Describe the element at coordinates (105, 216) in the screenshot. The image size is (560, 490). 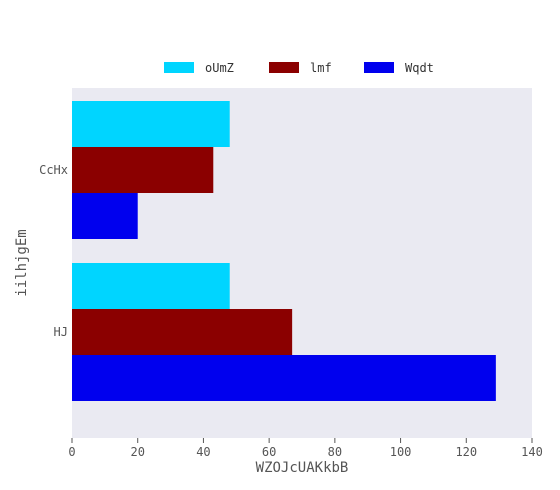
I see `bar-Wqdt-CcHx` at that location.